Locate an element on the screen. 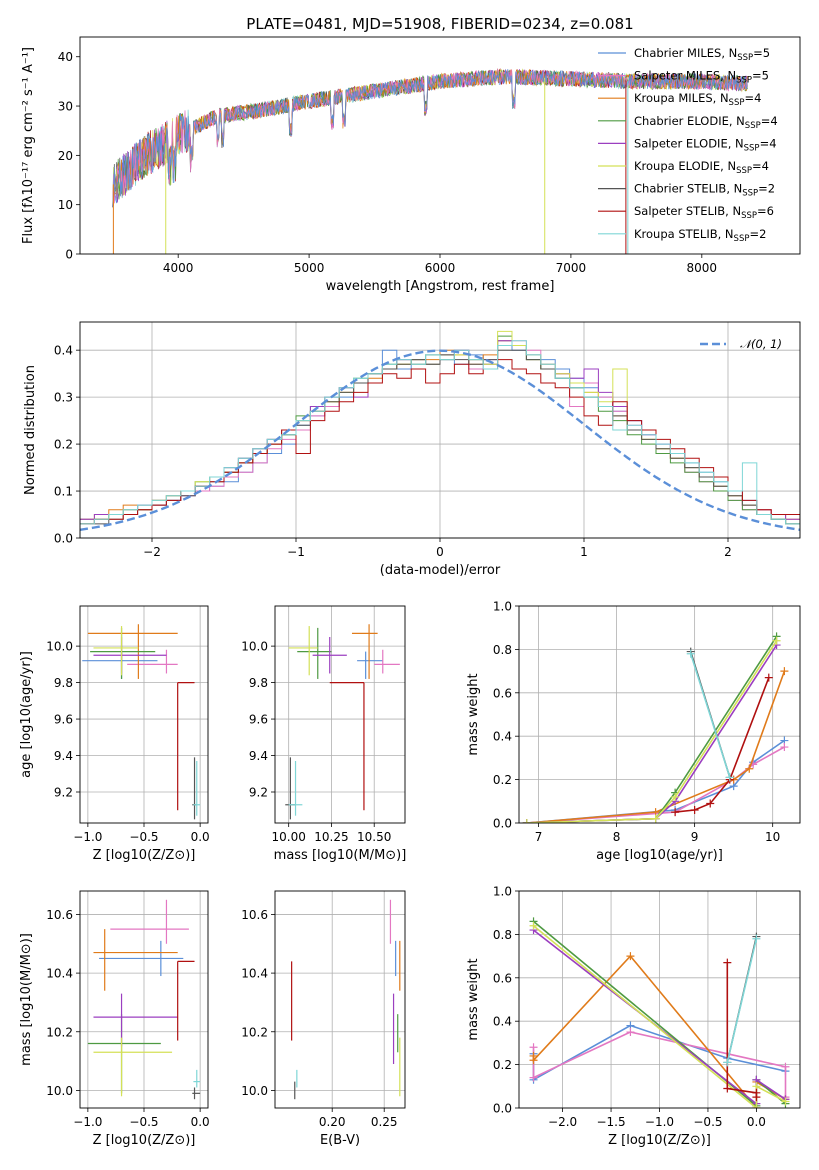 Image resolution: width=819 pixels, height=1170 pixels. legend-entry: Salpeter ELODIE, NSSP=4 is located at coordinates (705, 144).